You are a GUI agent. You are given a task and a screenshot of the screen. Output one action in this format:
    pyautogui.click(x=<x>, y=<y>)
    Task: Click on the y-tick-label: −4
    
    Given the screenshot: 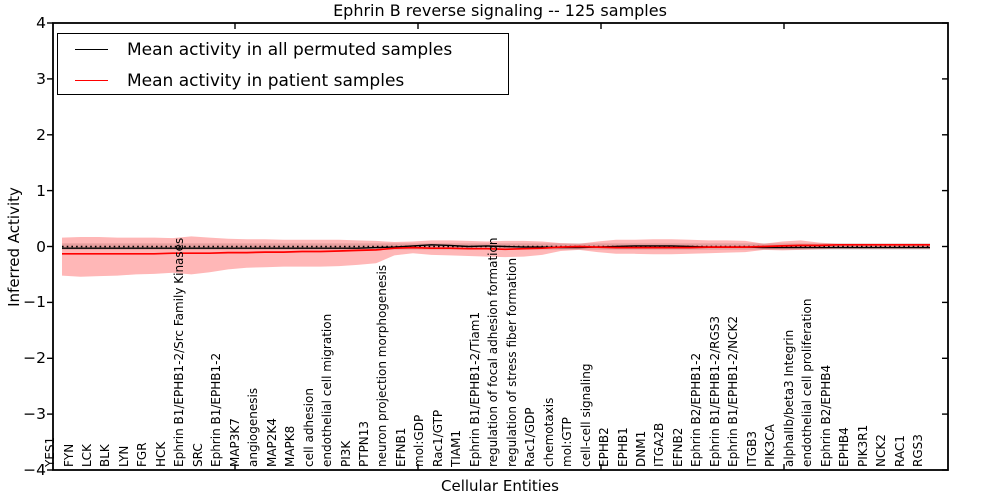 What is the action you would take?
    pyautogui.click(x=34, y=470)
    